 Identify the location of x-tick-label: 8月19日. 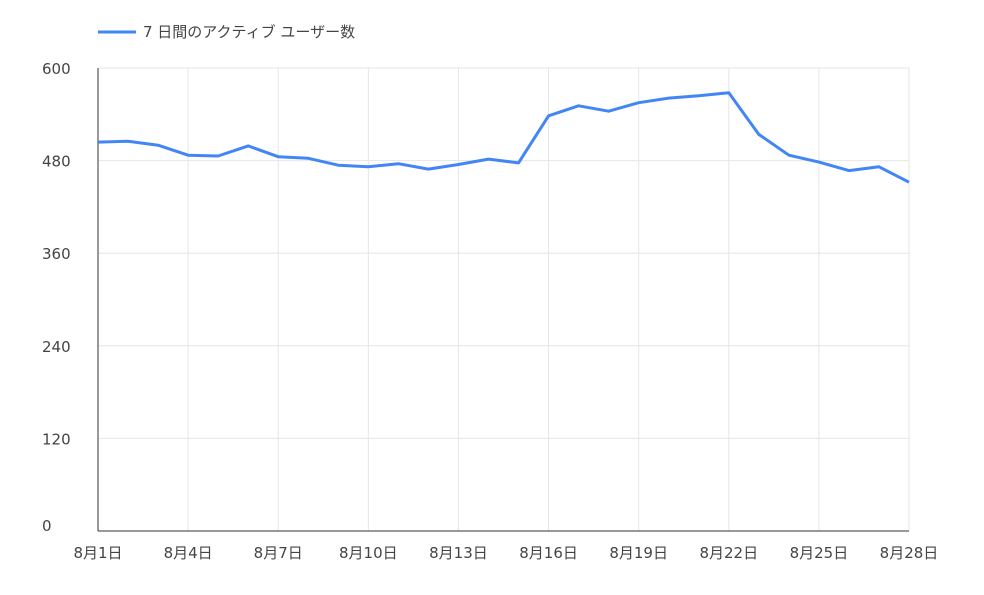
(638, 553).